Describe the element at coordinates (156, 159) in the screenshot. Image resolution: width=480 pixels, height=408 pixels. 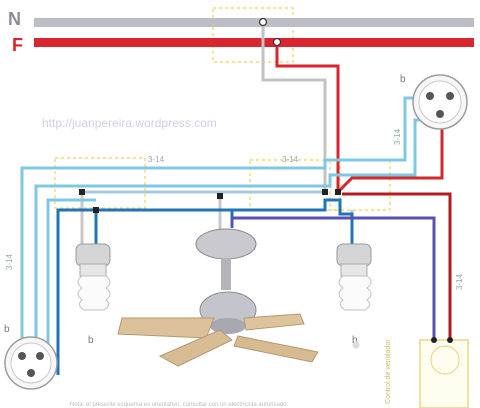
I see `wire-label-top-left: 3-14` at that location.